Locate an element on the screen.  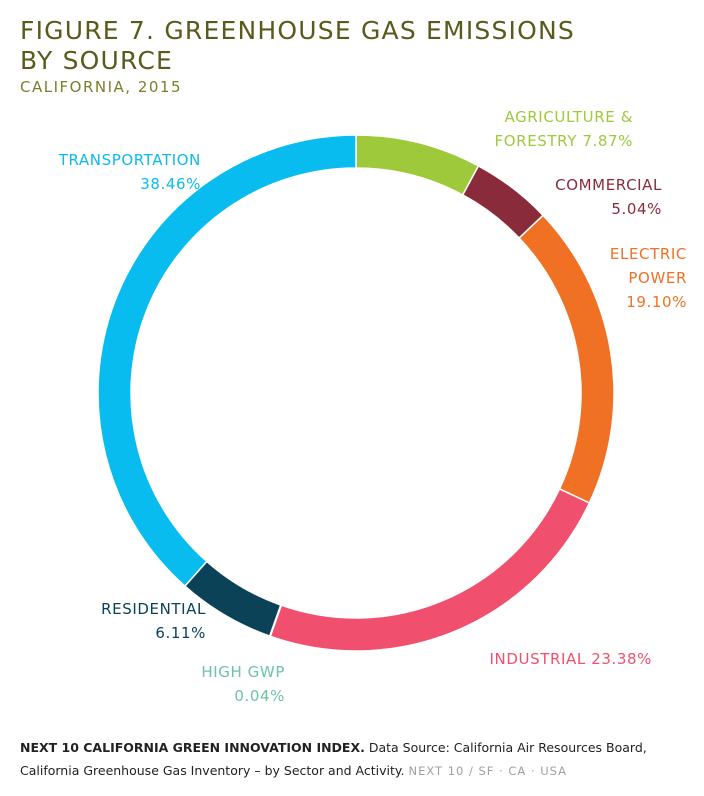
label-transportation: TRANSPORTATION 38.46% is located at coordinates (129, 172).